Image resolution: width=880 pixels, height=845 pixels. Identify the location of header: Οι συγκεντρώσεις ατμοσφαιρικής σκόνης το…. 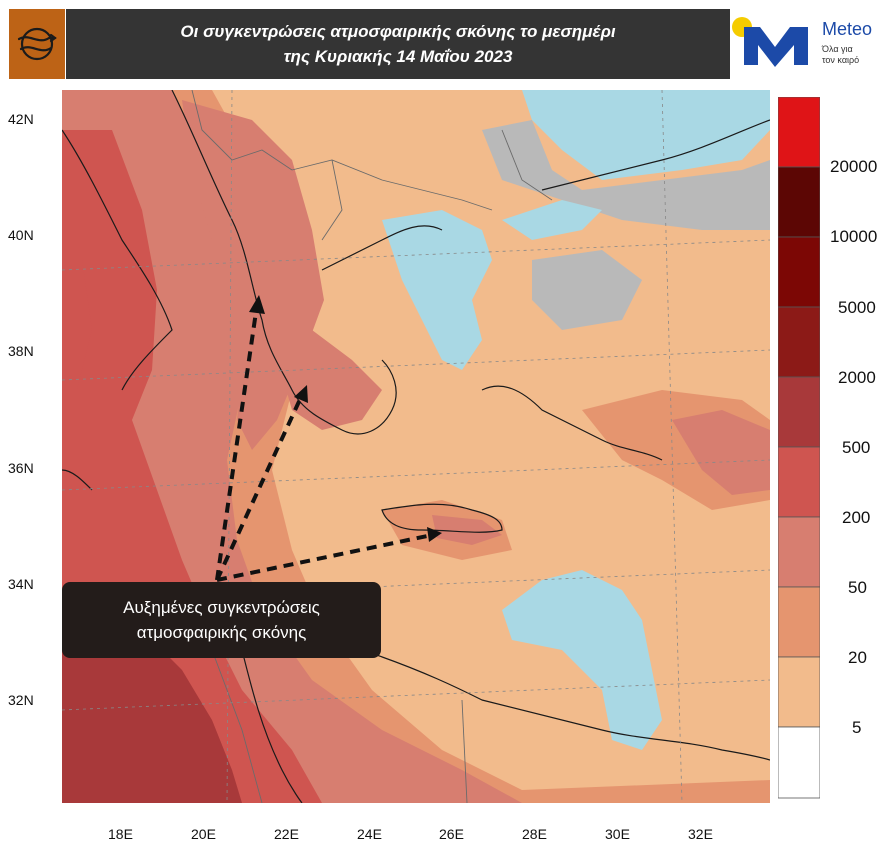
(440, 40).